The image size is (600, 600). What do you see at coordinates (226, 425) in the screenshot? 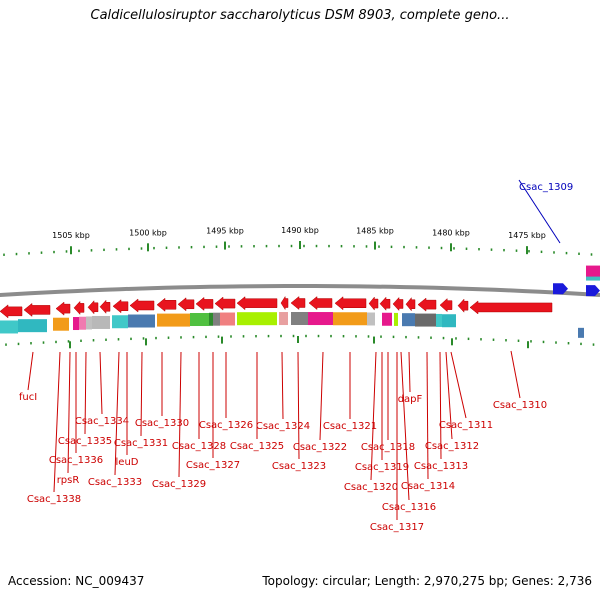
I see `gene-label: Csac_1326` at bounding box center [226, 425].